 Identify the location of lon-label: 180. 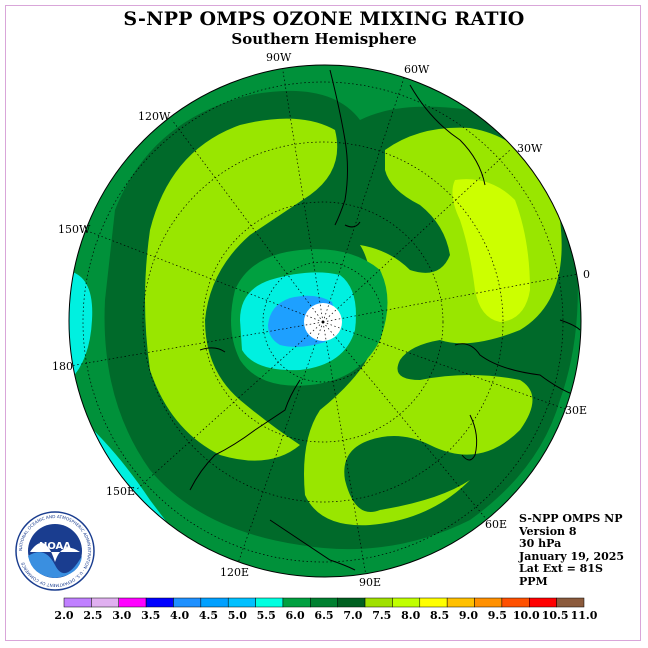
(62, 366).